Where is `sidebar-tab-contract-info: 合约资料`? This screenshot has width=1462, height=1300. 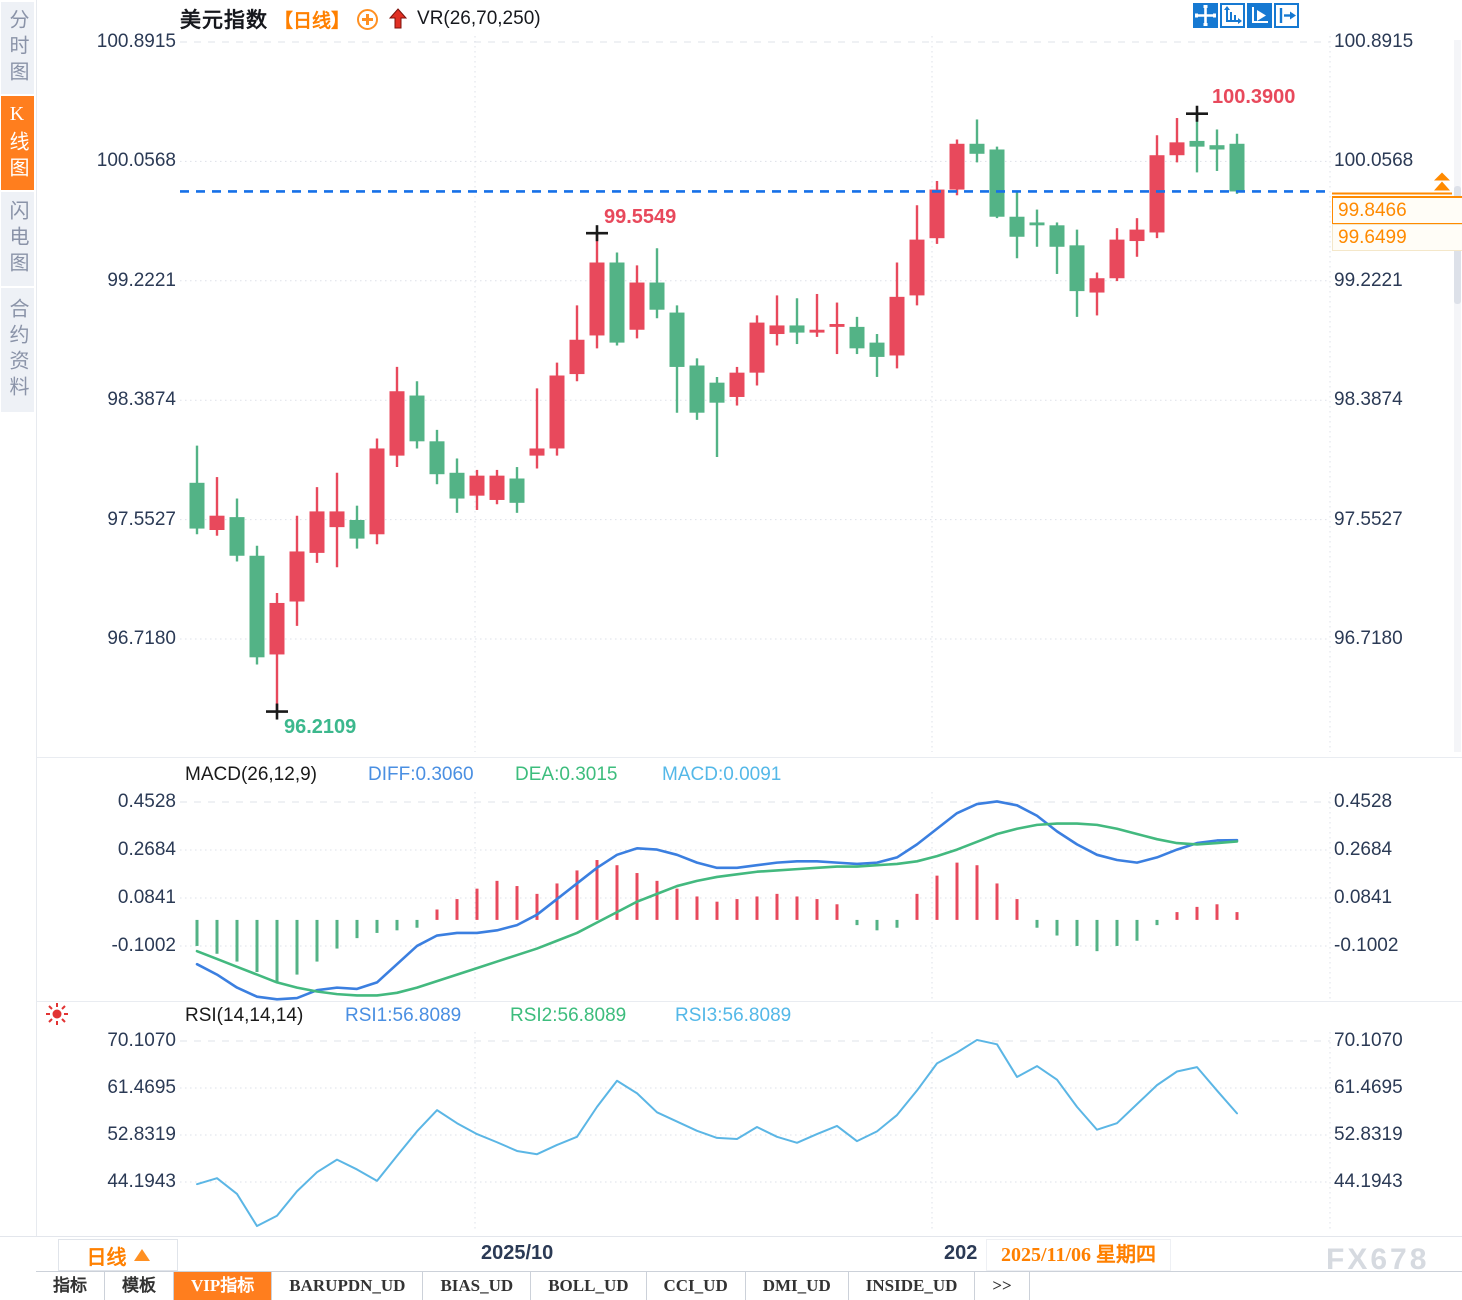 sidebar-tab-contract-info: 合约资料 is located at coordinates (17, 350).